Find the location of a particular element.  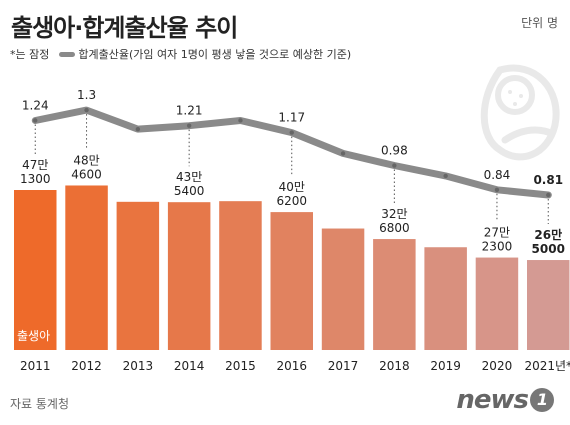

bar-label-2018: 32만 is located at coordinates (394, 214).